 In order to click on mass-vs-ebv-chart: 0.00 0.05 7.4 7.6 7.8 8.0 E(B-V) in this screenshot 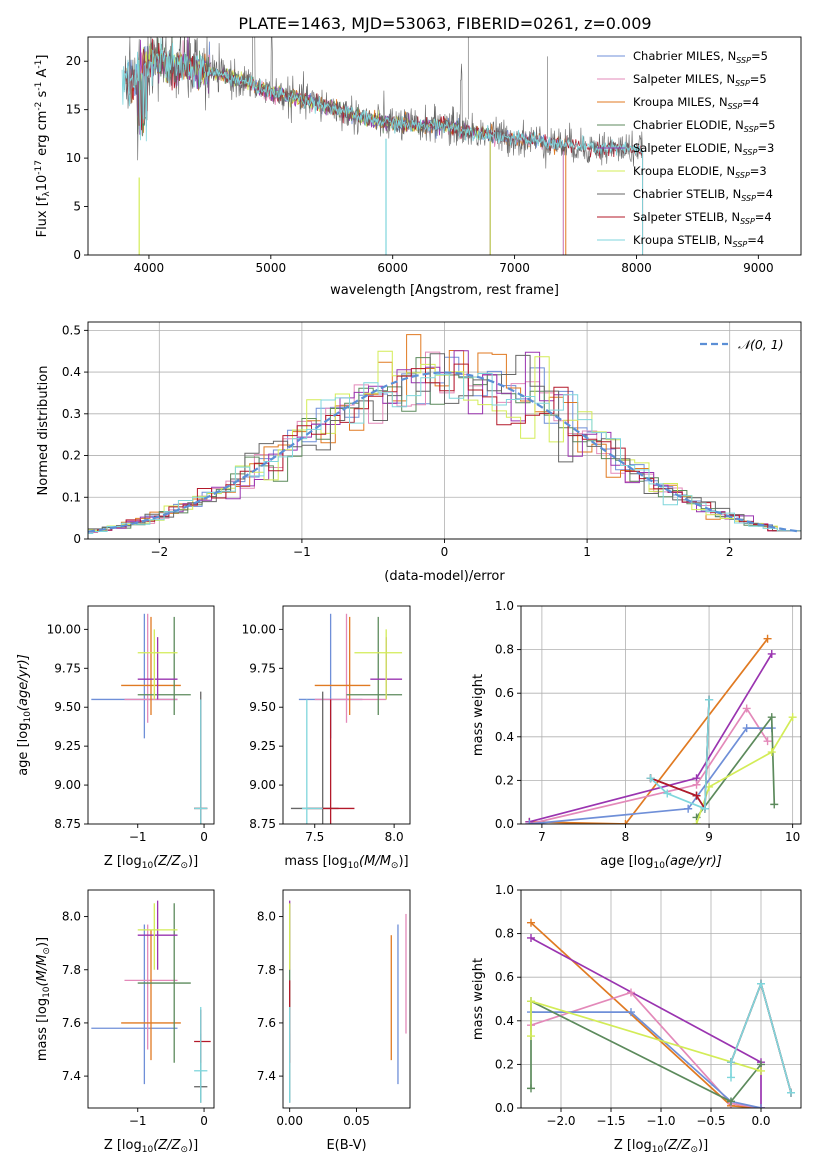, I will do `click(334, 1021)`.